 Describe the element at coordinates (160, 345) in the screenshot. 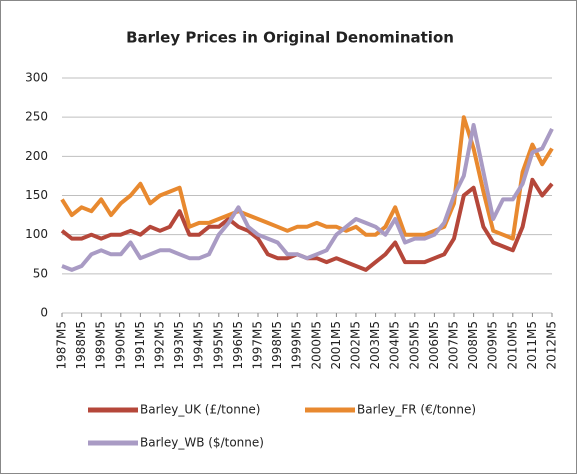

I see `x-tick-label: 1992M5` at that location.